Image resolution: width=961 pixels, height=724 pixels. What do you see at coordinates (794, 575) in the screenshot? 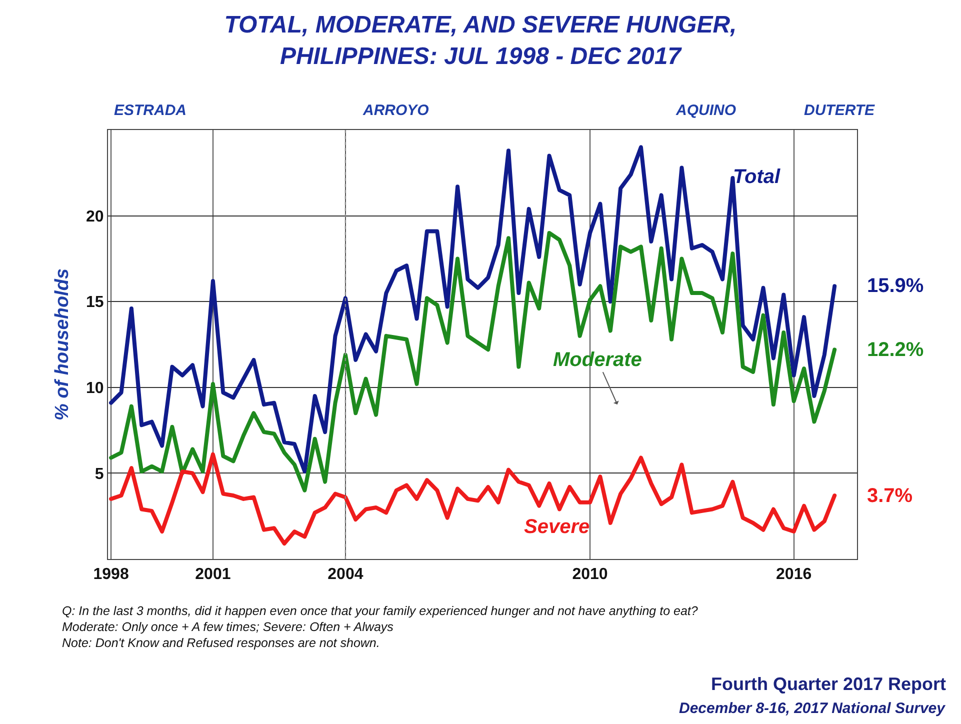
I see `x-tick-label: 2016` at bounding box center [794, 575].